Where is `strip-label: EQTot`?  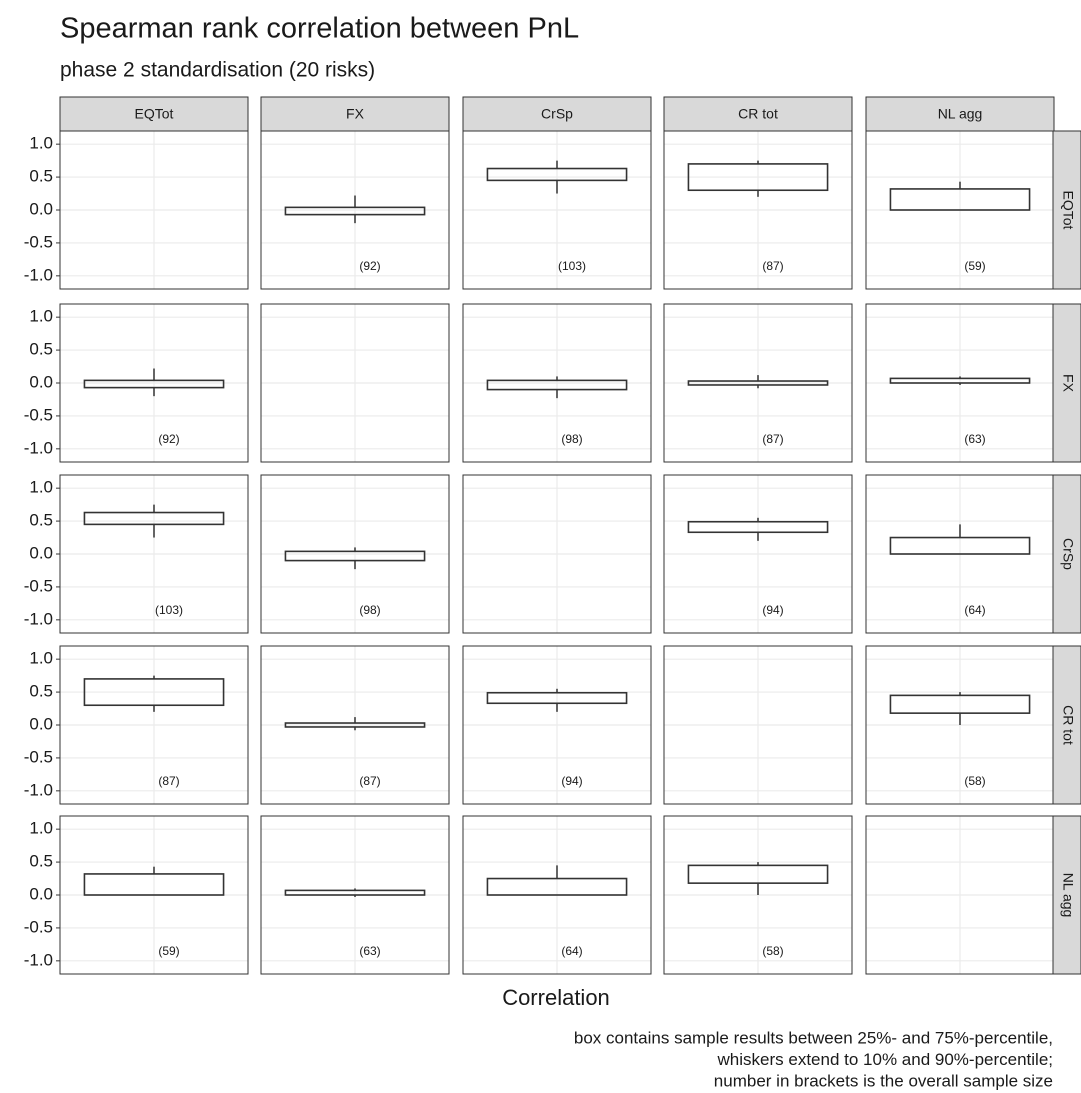
strip-label: EQTot is located at coordinates (1068, 210).